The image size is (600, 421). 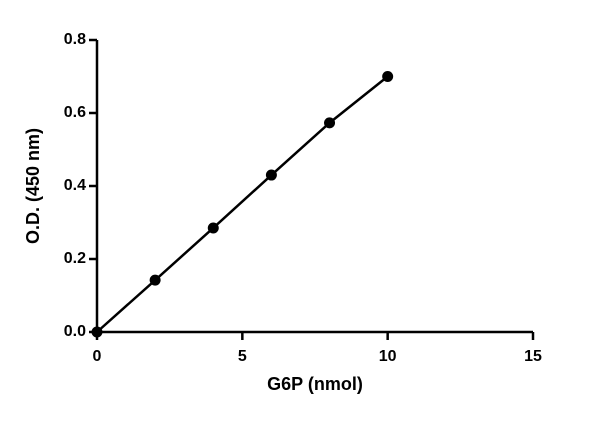 I want to click on y-axis-title: O.D. (450 nm), so click(x=33, y=186).